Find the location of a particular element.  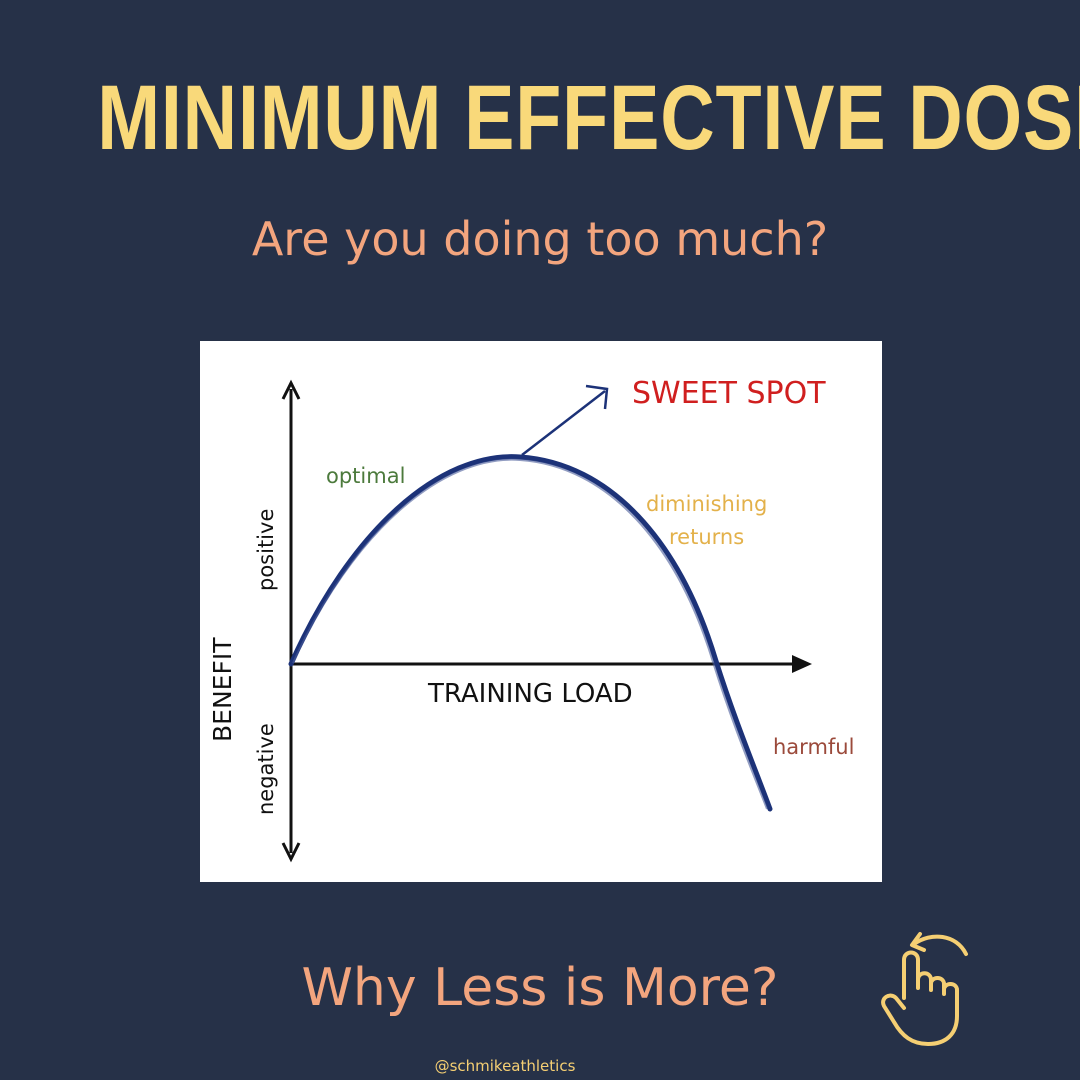

author-handle: @schmikeathletics is located at coordinates (505, 1066).